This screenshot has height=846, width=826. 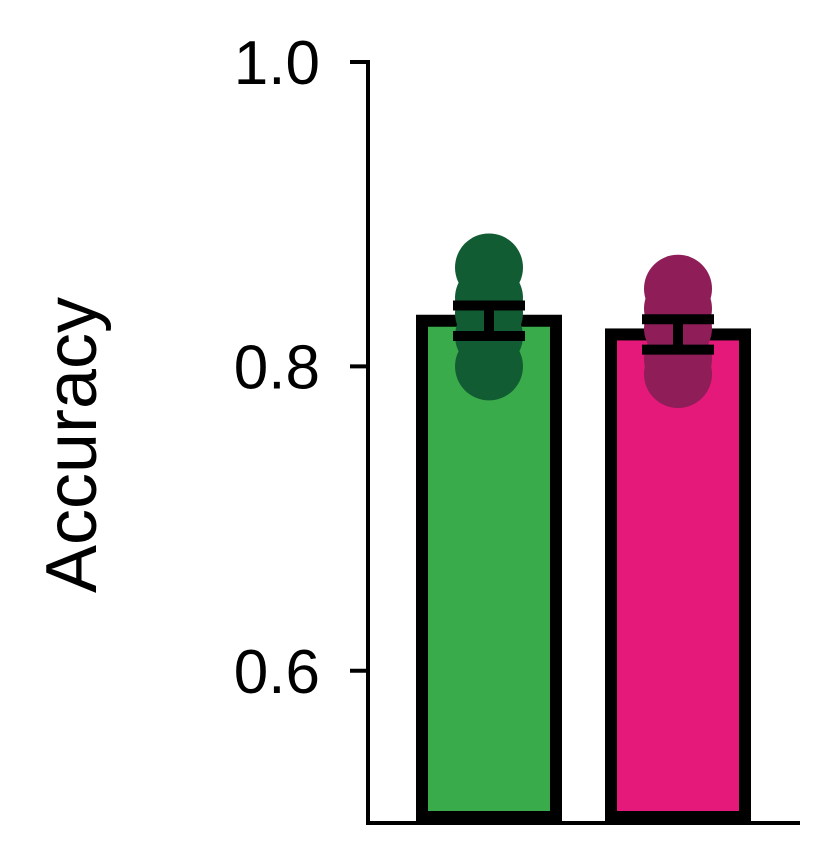 I want to click on y-axis-title: Accuracy, so click(x=72, y=445).